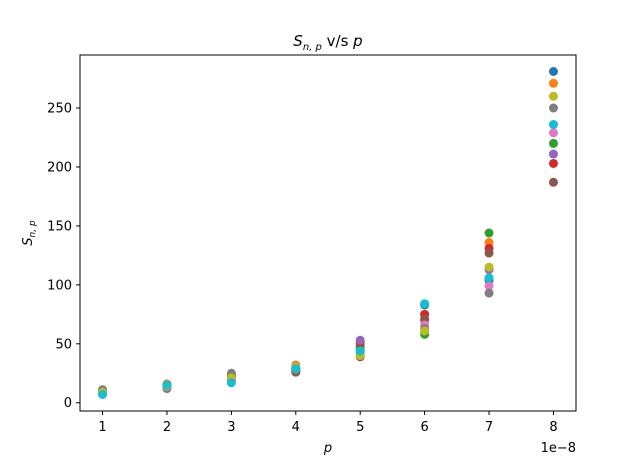  Describe the element at coordinates (327, 448) in the screenshot. I see `x-axis-label: p` at that location.